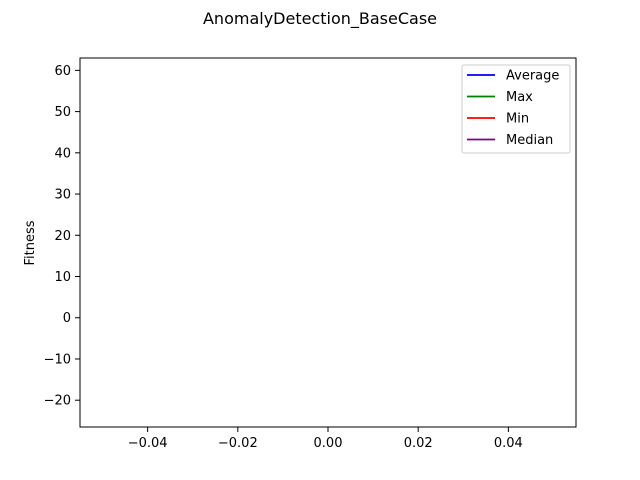  I want to click on x-tick-label: −0.04, so click(148, 443).